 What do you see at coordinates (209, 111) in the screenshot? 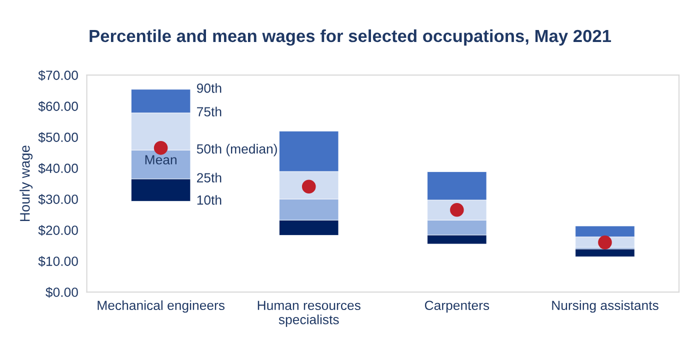
I see `annotation: 75th` at bounding box center [209, 111].